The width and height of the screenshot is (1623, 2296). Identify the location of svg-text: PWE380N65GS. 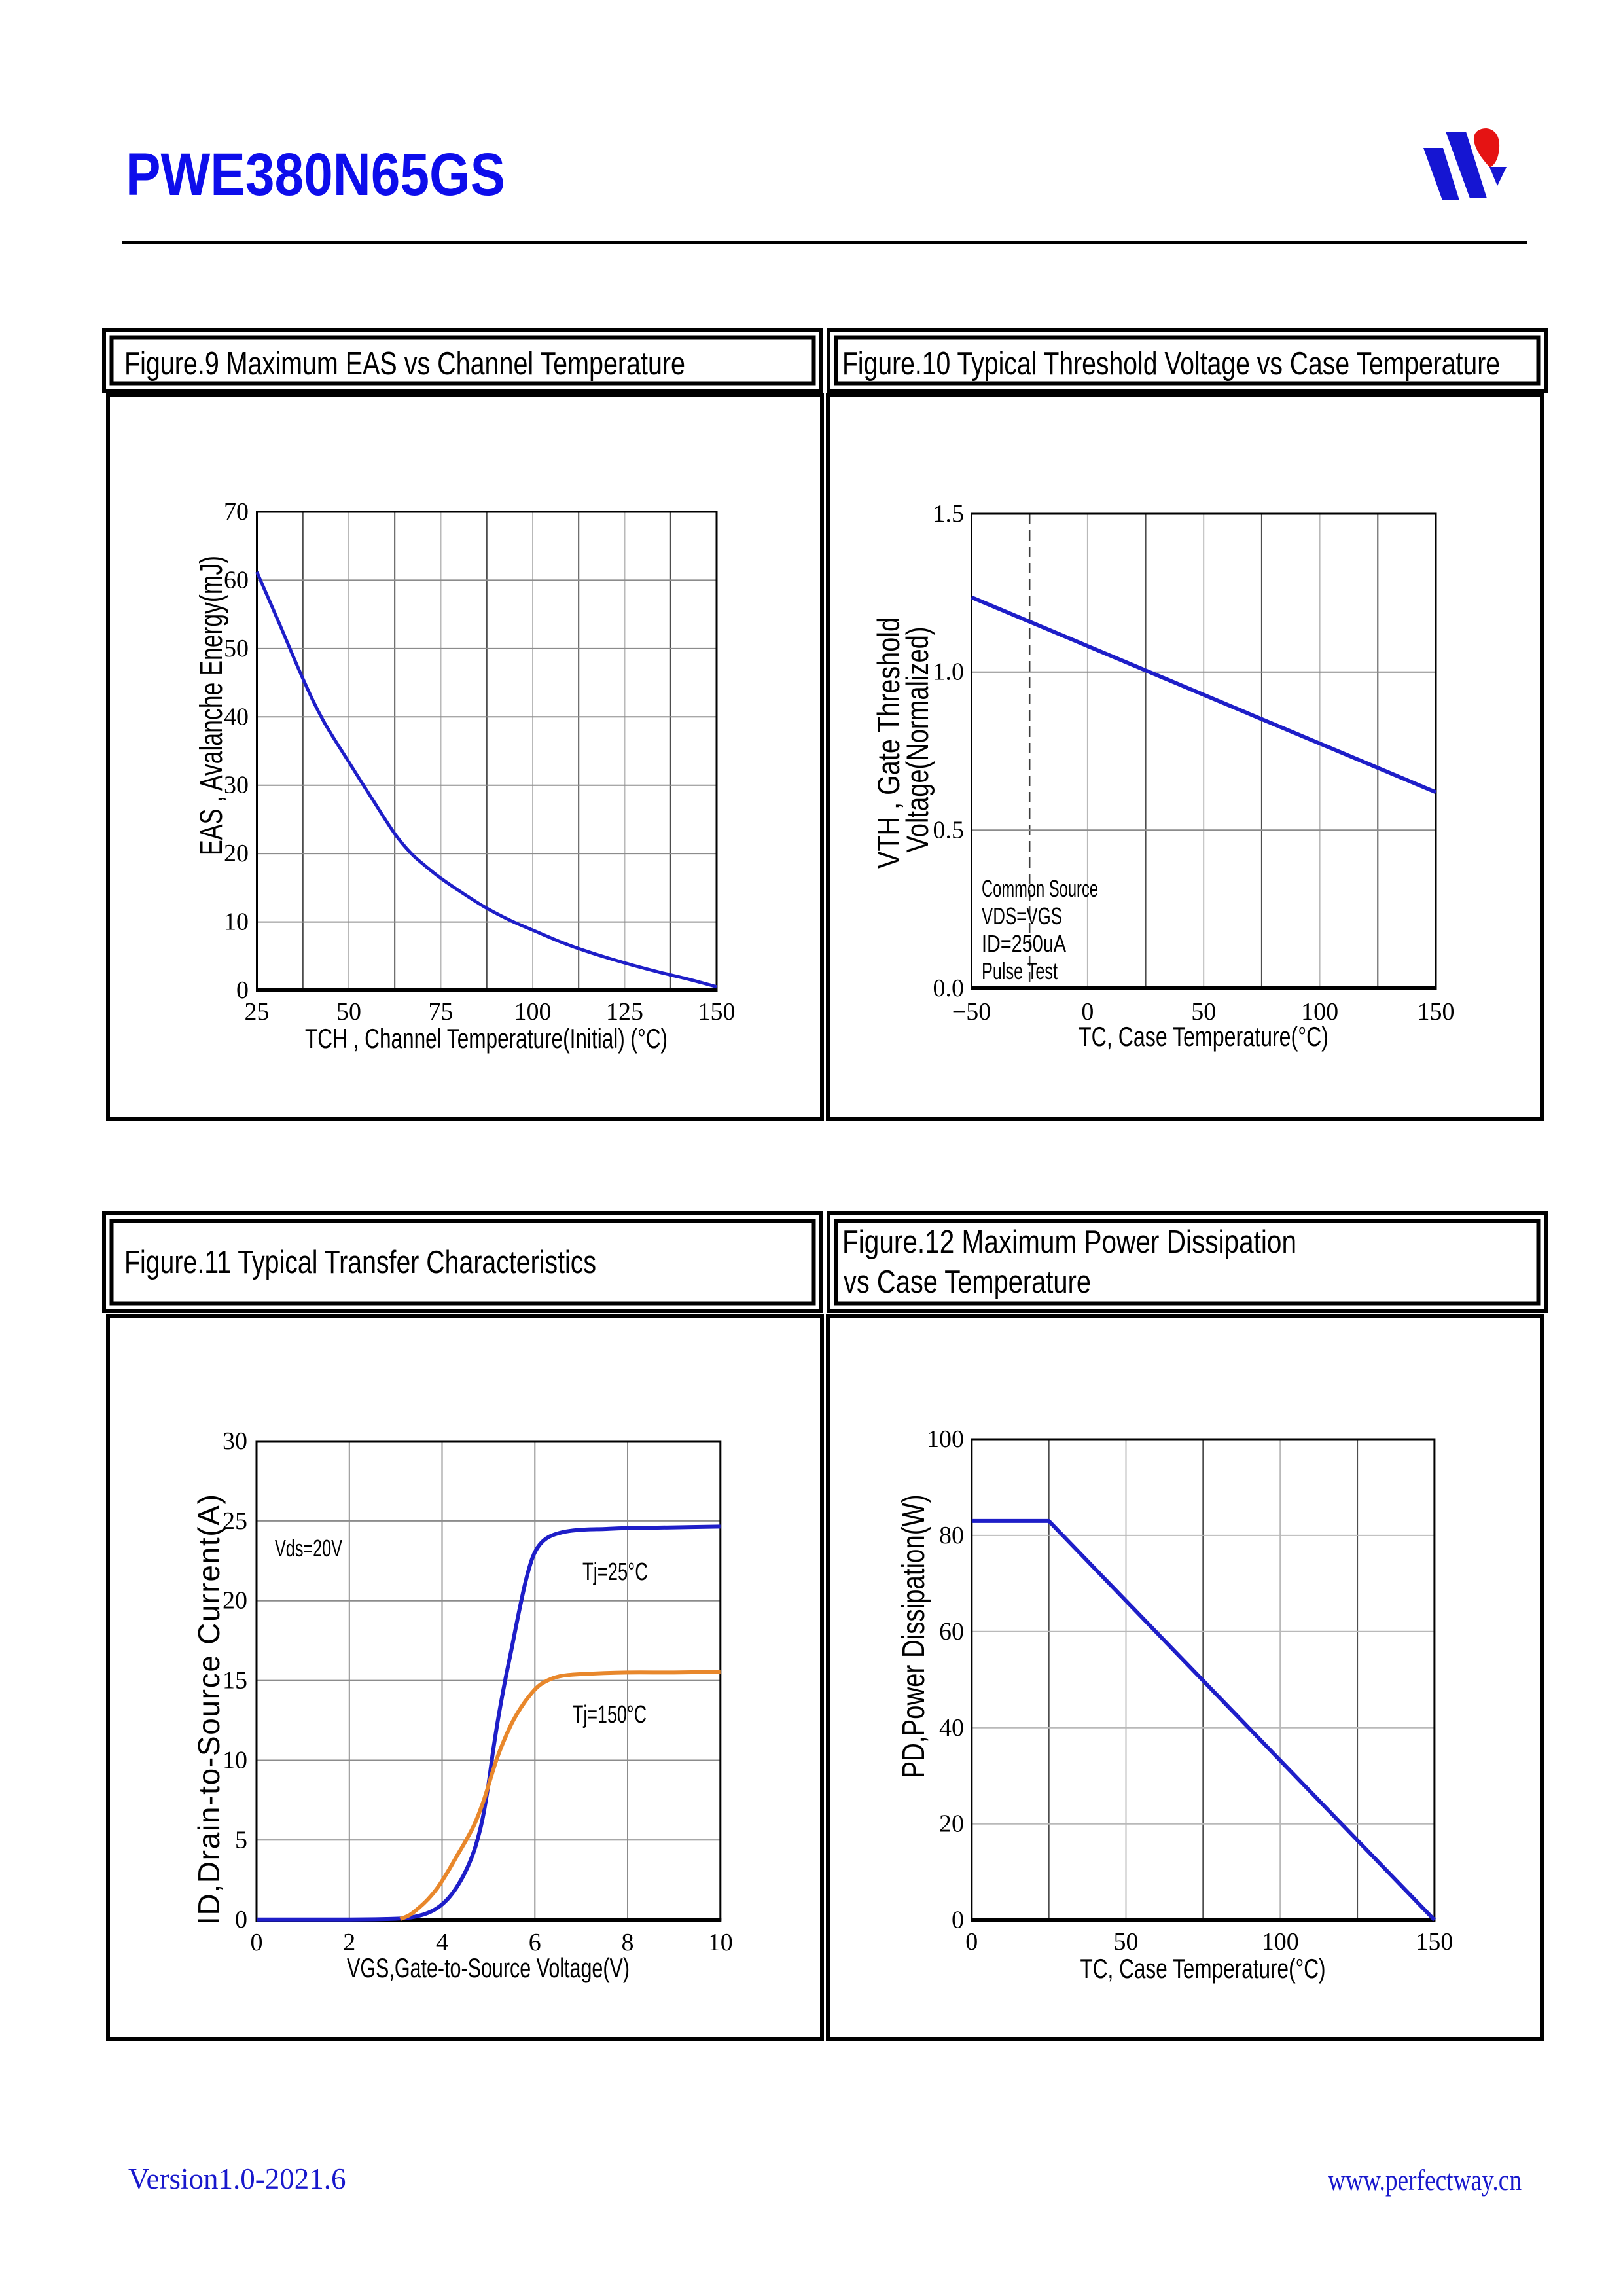
(315, 174).